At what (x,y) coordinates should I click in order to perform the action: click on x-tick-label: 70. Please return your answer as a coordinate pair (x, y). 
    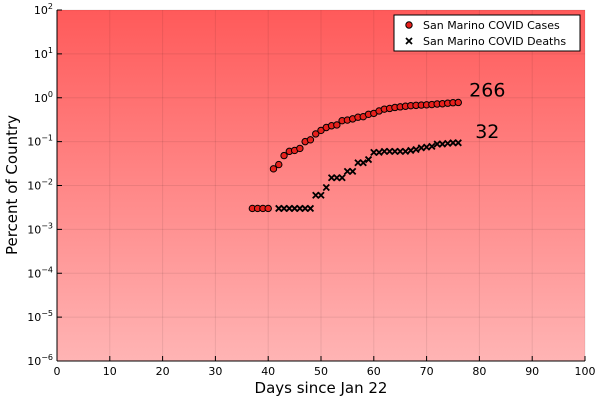
    Looking at the image, I should click on (427, 371).